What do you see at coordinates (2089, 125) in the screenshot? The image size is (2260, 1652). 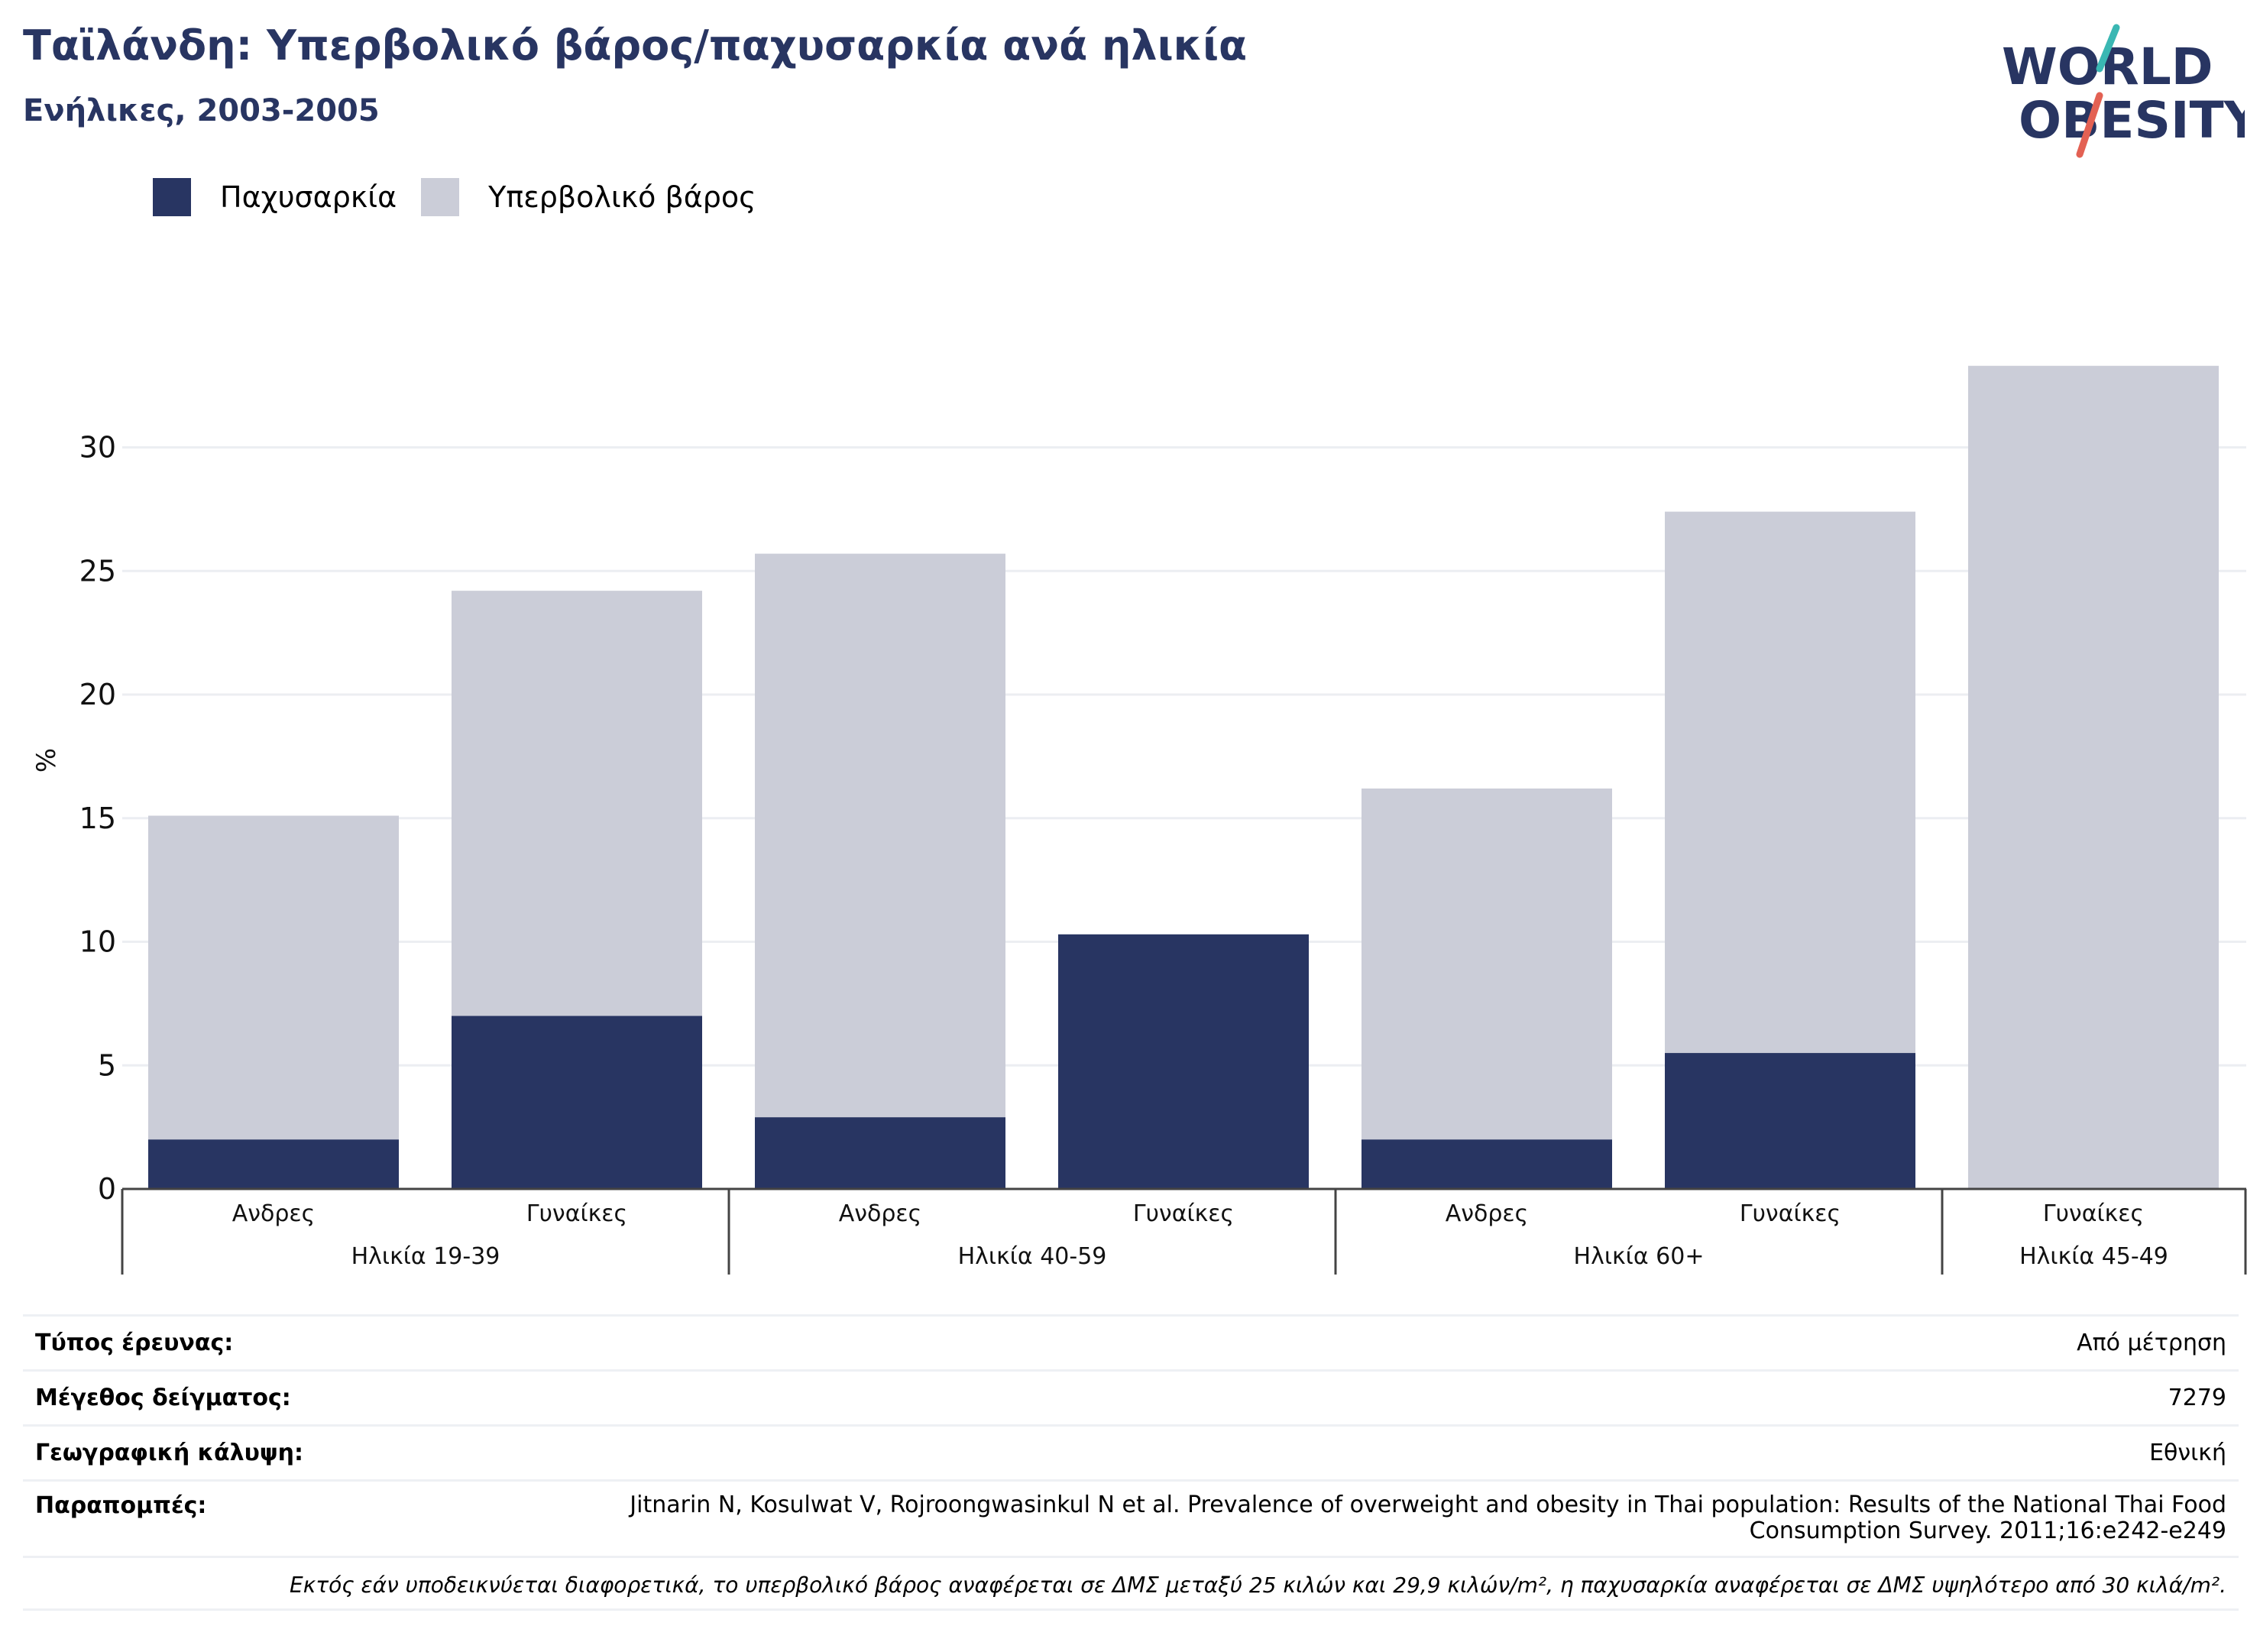 I see `logo-slash-red` at bounding box center [2089, 125].